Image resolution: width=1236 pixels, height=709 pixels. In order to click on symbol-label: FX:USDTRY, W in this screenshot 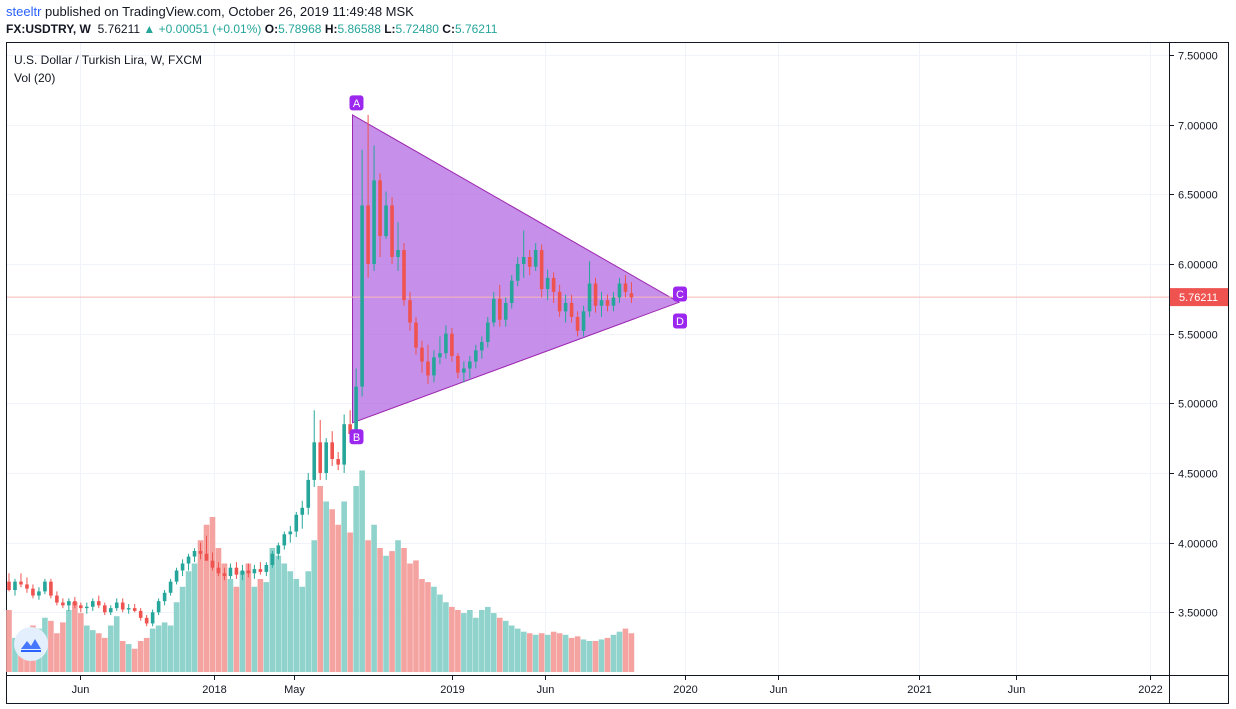, I will do `click(48, 29)`.